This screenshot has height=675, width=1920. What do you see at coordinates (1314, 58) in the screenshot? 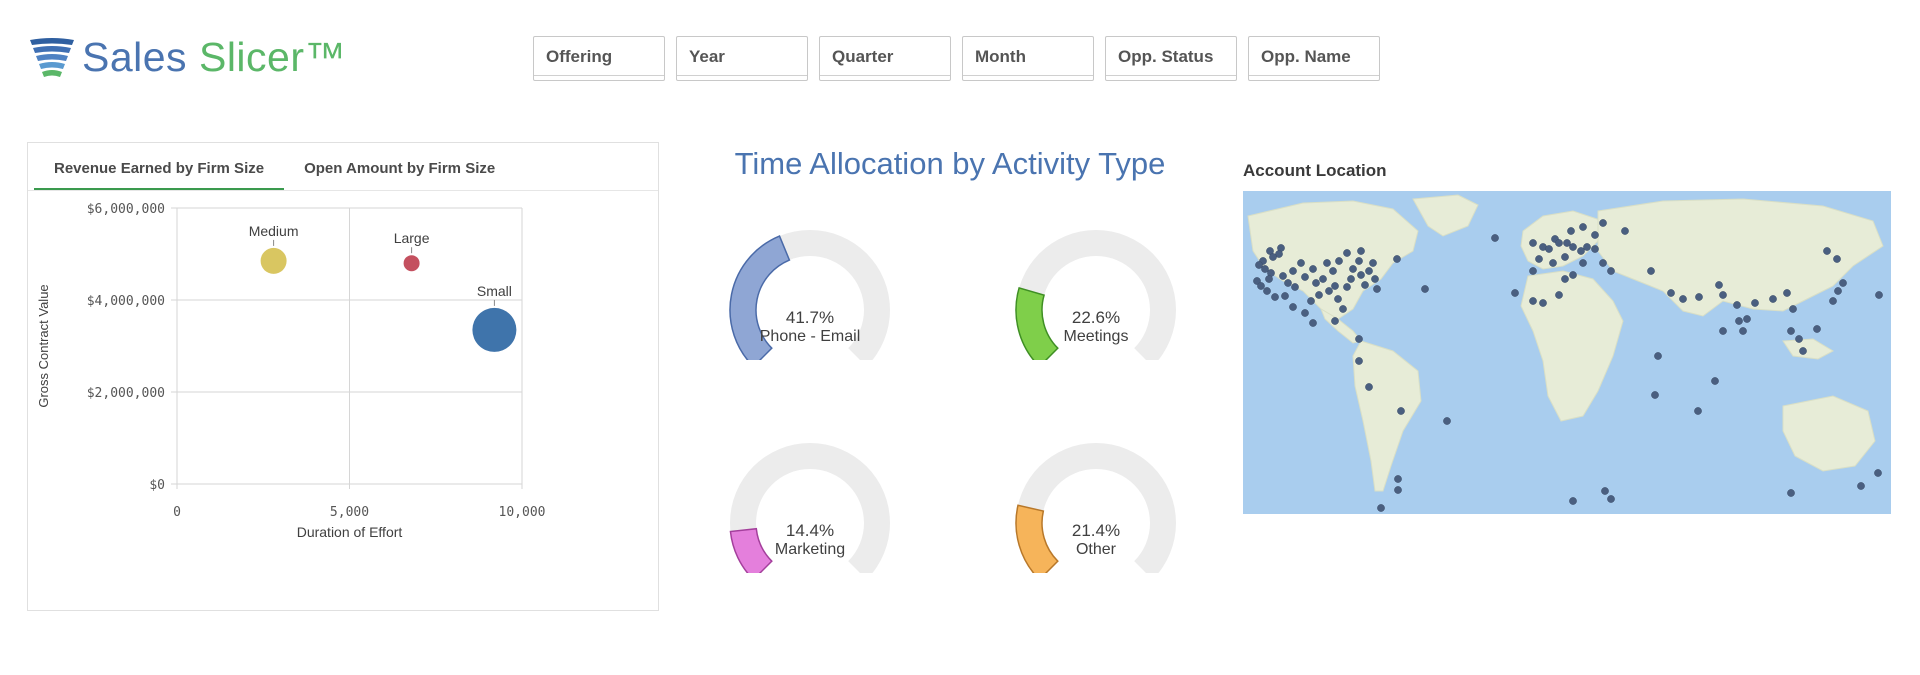
I see `filter-opp-name: Opp. Name` at bounding box center [1314, 58].